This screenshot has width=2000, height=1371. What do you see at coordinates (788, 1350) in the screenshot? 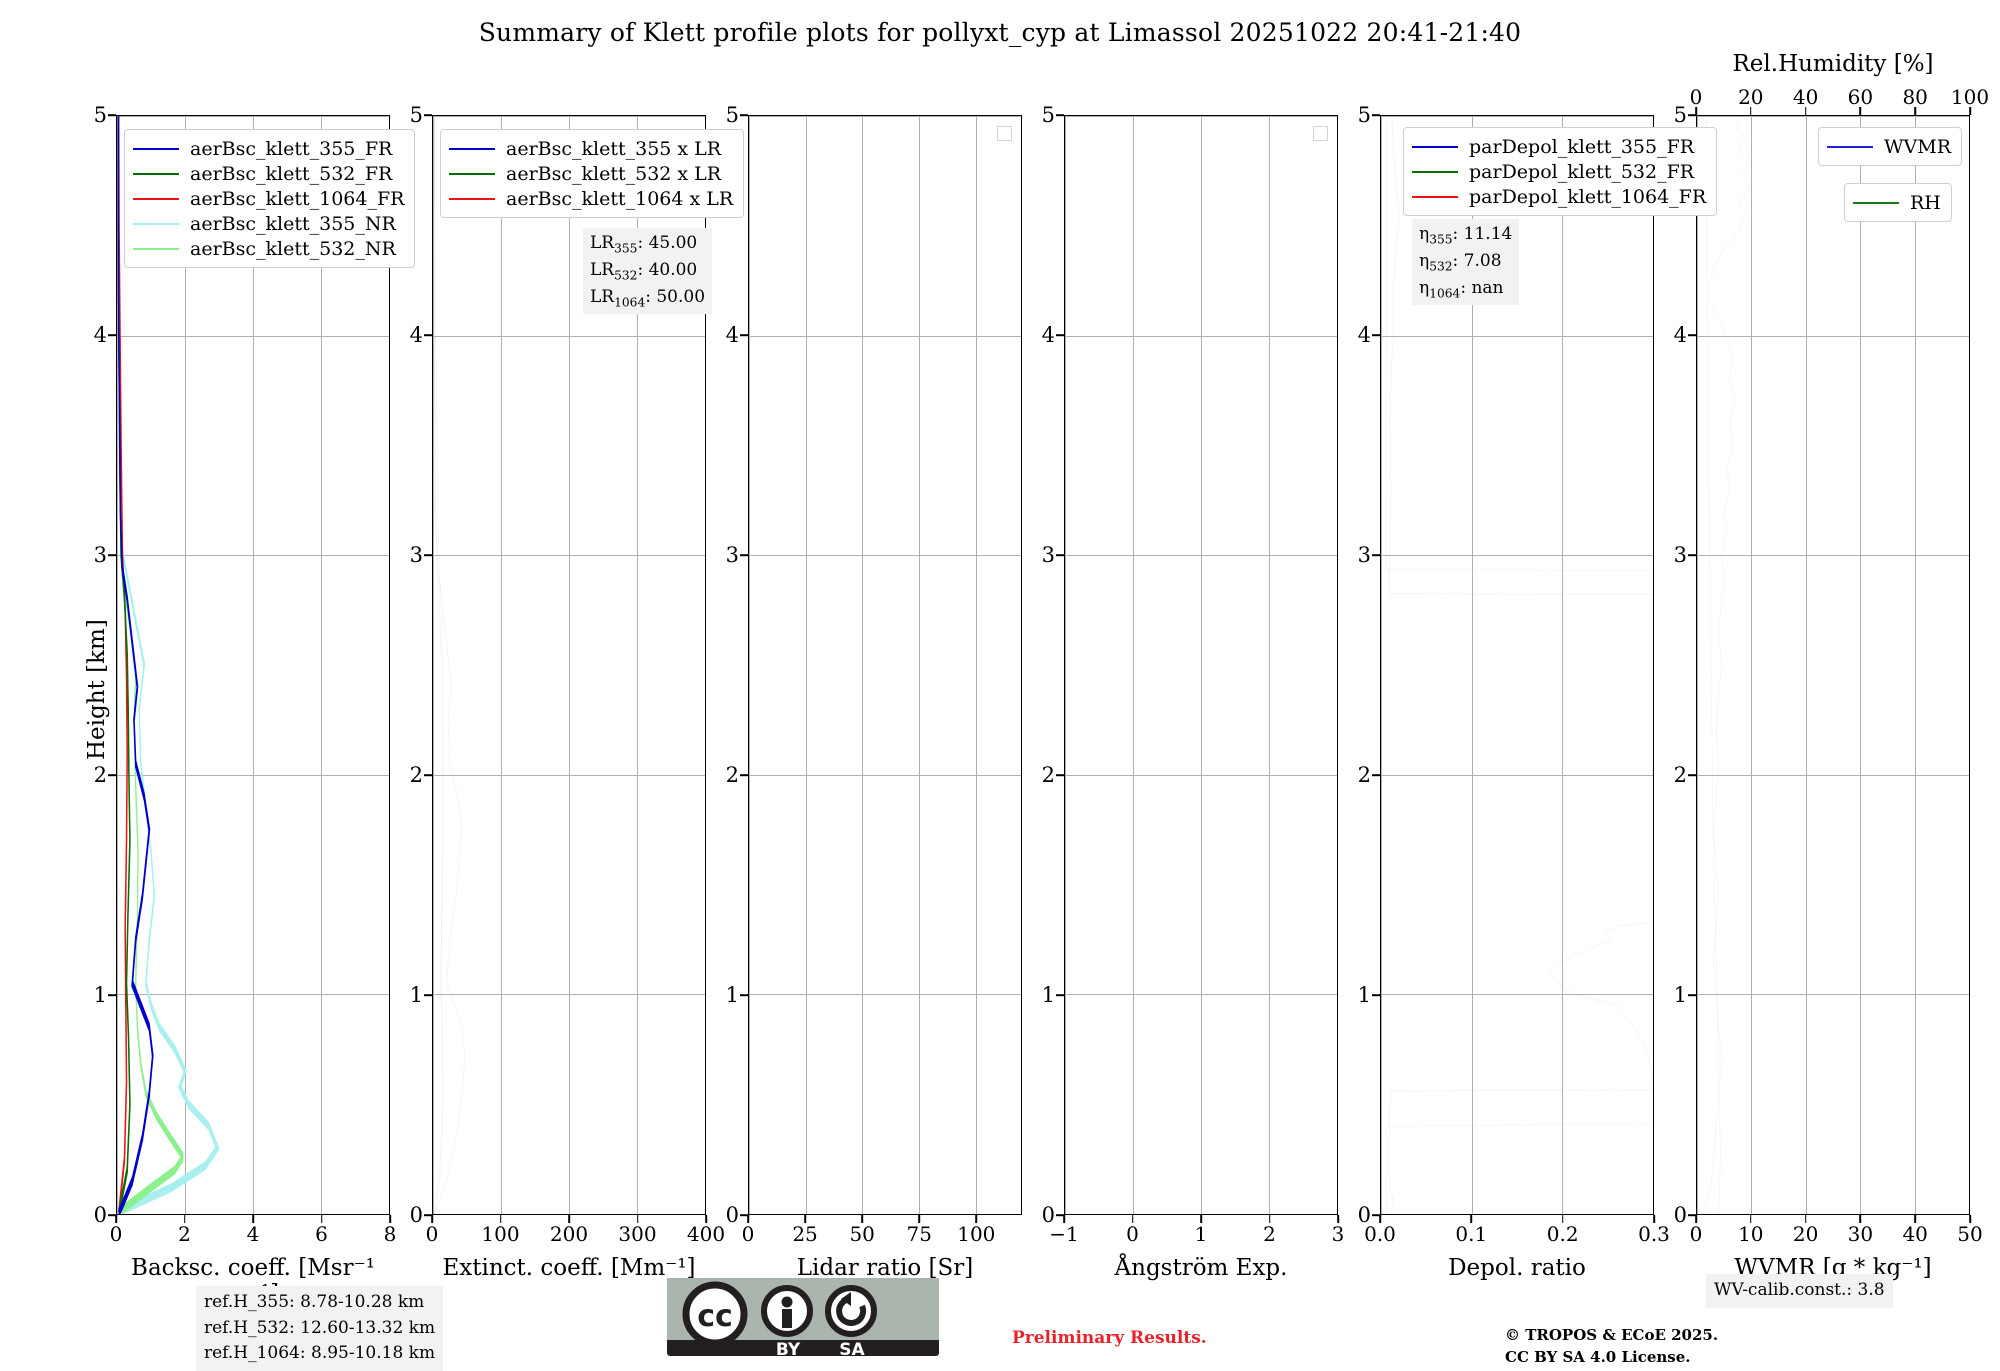
I see `cc-by-label: BY` at bounding box center [788, 1350].